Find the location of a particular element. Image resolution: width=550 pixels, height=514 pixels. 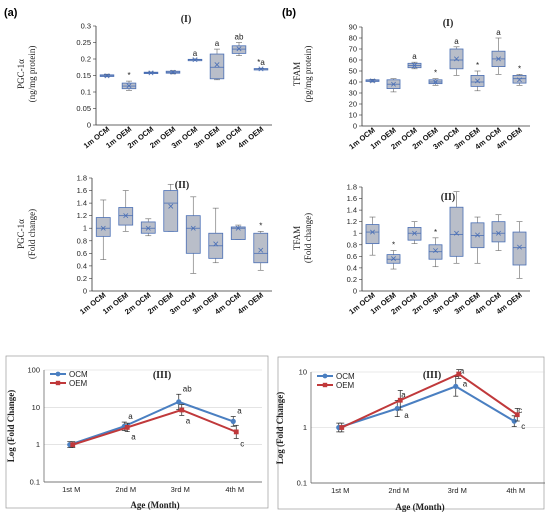

y-tick-label: 20 is located at coordinates (353, 104).